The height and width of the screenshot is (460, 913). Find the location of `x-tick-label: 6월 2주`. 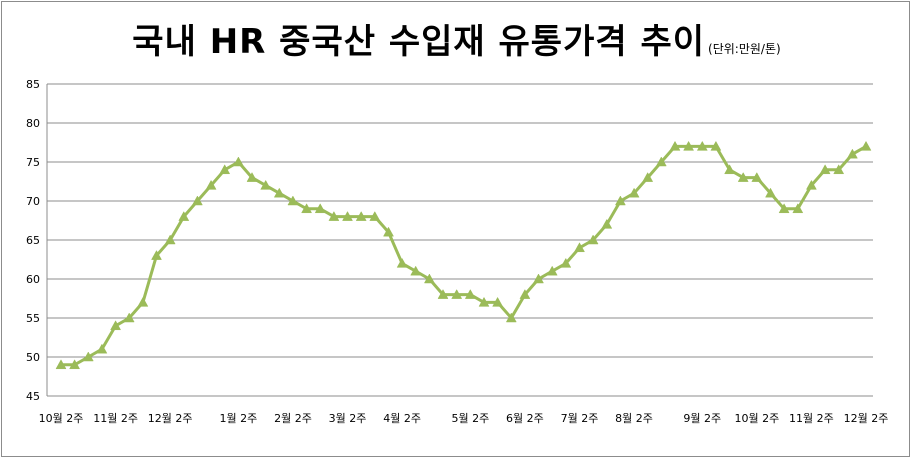

x-tick-label: 6월 2주 is located at coordinates (525, 418).